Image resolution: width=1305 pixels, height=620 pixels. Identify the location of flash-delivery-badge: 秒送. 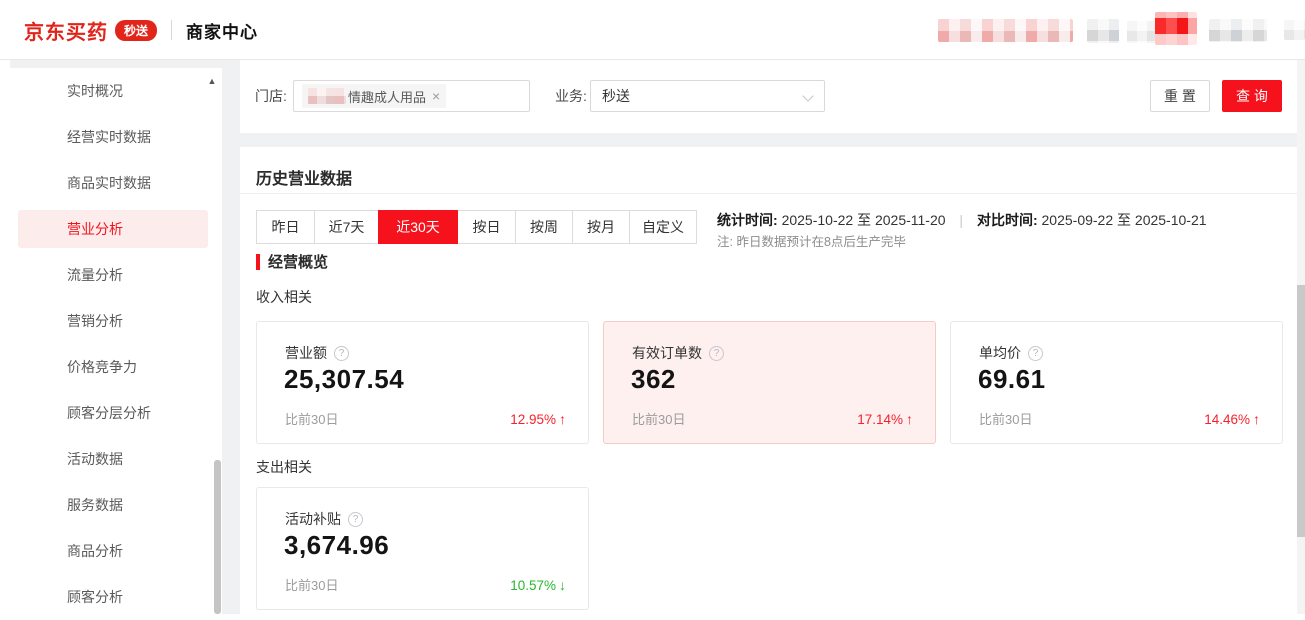
(136, 30).